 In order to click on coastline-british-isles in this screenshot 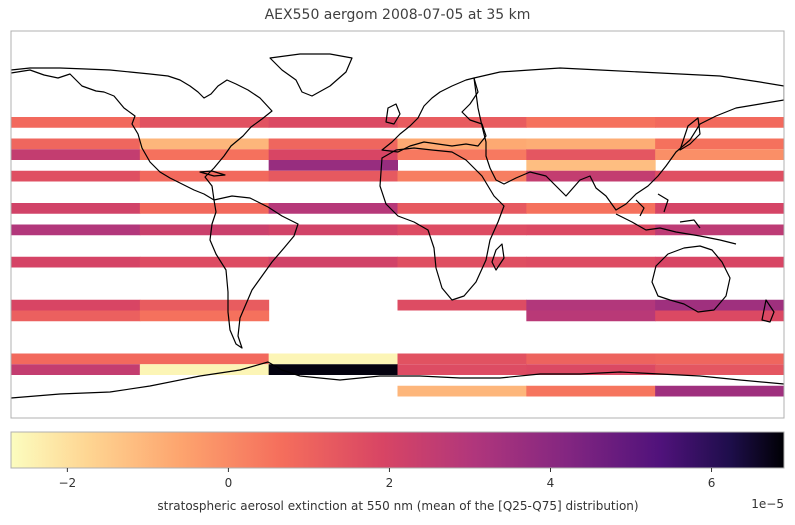, I will do `click(393, 114)`.